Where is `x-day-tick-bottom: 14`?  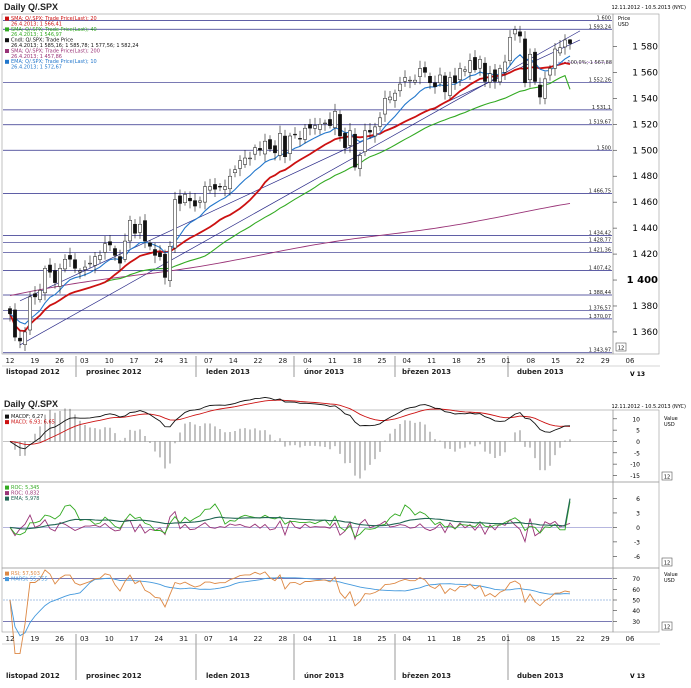 x-day-tick-bottom: 14 is located at coordinates (233, 639).